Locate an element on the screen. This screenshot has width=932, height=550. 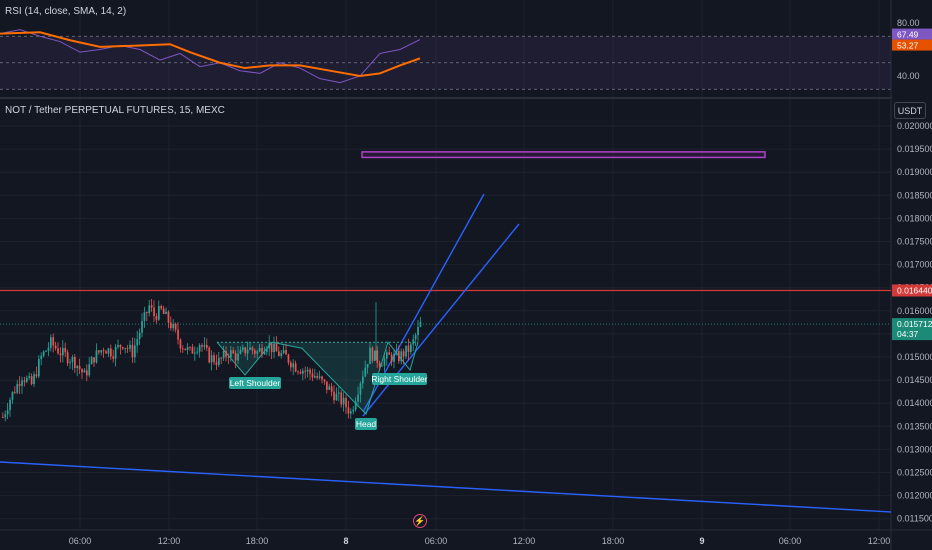
left-shoulder-label: Left Shoulder is located at coordinates (255, 383).